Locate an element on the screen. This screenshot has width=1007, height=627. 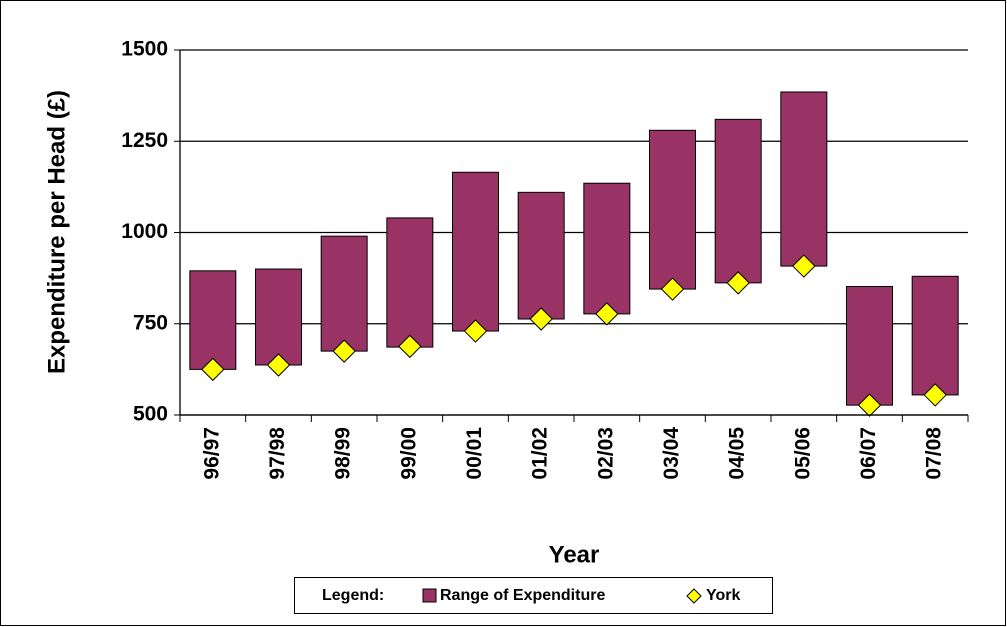
x-tick-label: 07/08 is located at coordinates (934, 453).